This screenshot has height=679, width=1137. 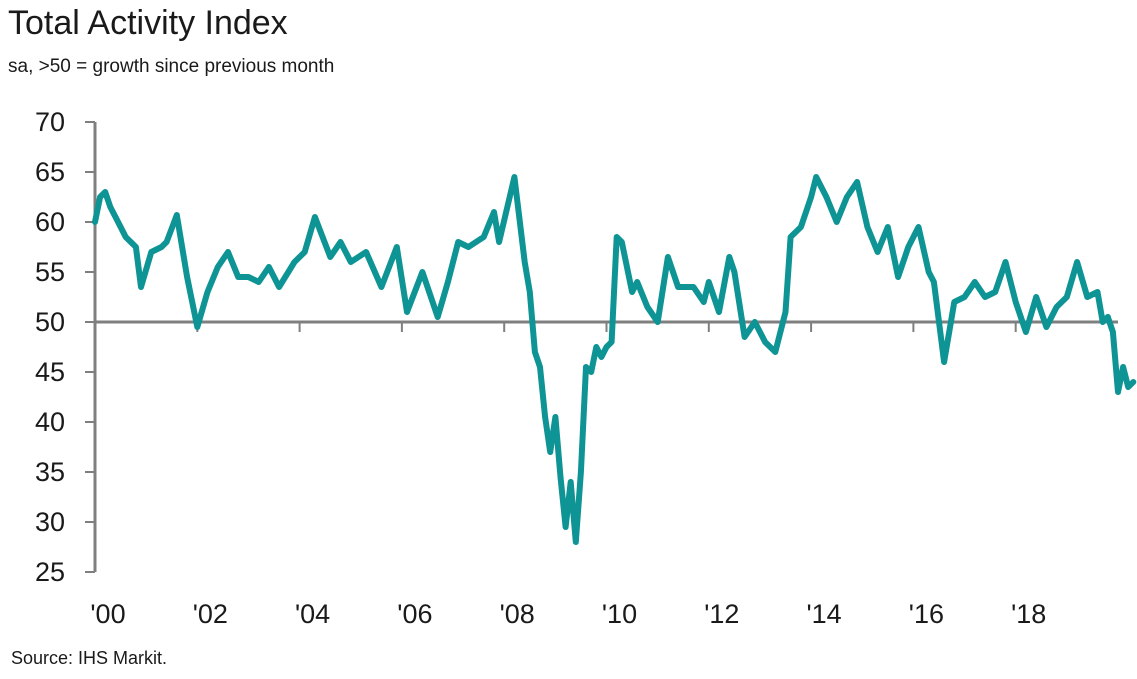 What do you see at coordinates (517, 614) in the screenshot?
I see `x-tick-label: '08` at bounding box center [517, 614].